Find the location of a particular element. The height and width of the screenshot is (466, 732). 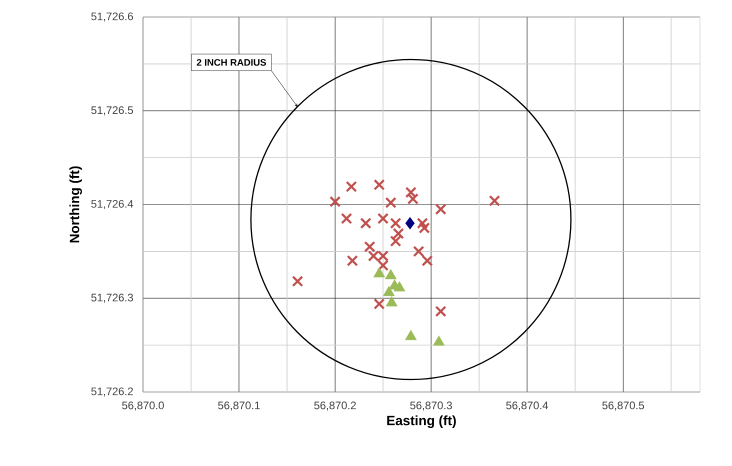

x-tick-label: 56,870.0 is located at coordinates (143, 406).